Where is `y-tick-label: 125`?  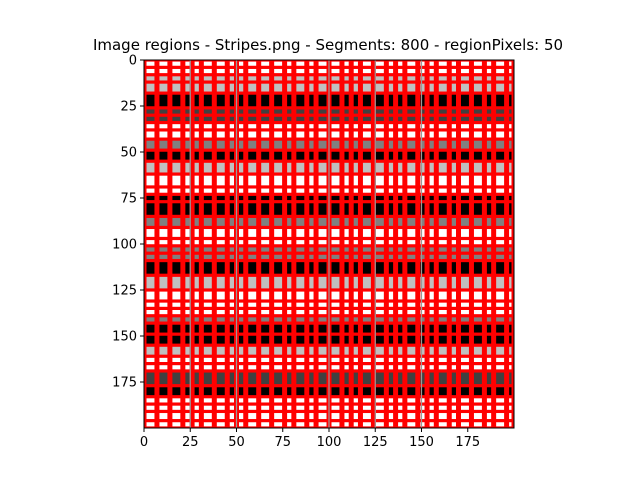
y-tick-label: 125 is located at coordinates (124, 291).